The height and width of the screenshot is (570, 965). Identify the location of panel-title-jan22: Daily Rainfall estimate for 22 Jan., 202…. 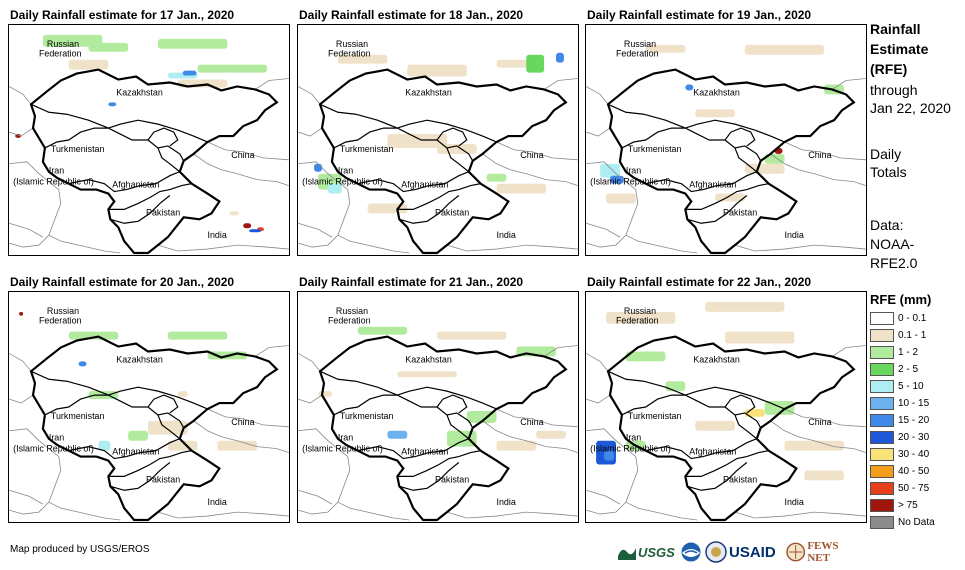
(699, 282).